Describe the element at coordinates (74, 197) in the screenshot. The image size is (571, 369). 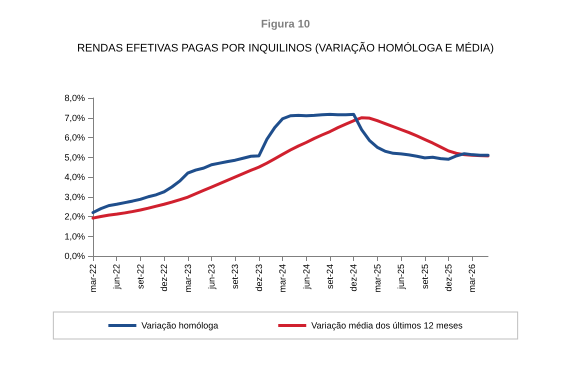
I see `y-tick-label: 3,0%` at that location.